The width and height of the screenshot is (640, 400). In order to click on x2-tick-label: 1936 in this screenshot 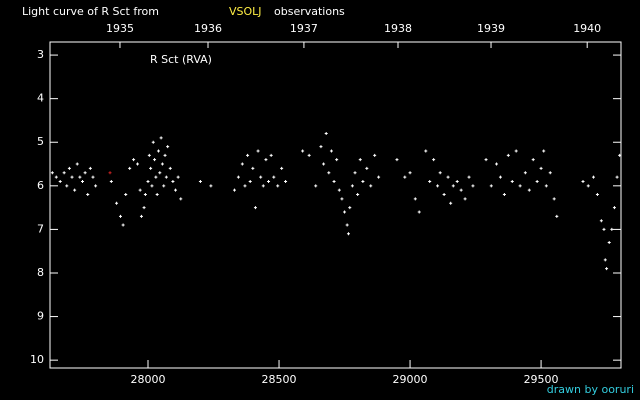, I will do `click(208, 28)`.